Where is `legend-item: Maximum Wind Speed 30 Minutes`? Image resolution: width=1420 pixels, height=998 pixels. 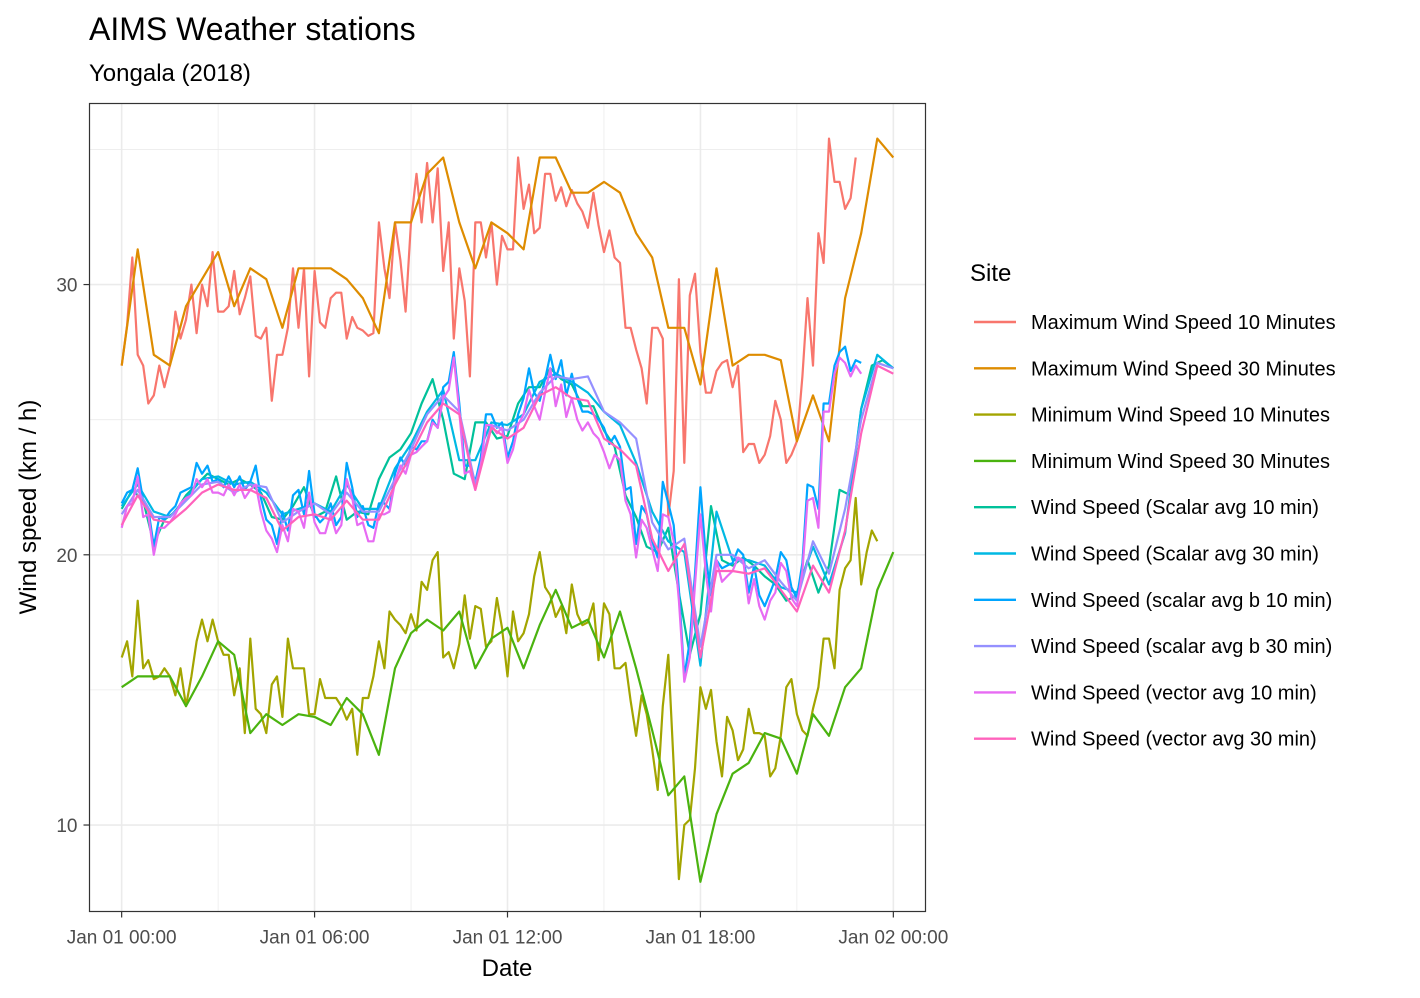
legend-item: Maximum Wind Speed 30 Minutes is located at coordinates (1155, 369).